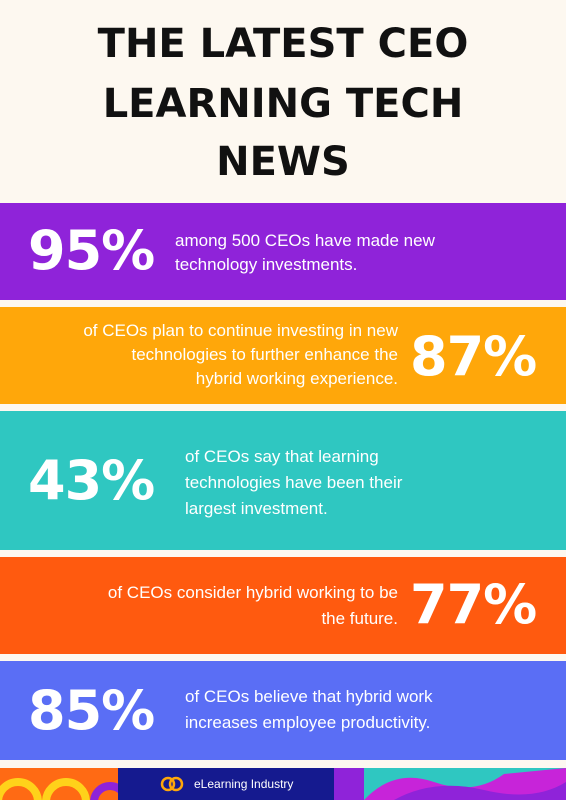 The width and height of the screenshot is (566, 800). What do you see at coordinates (450, 784) in the screenshot?
I see `footer-decoration-right` at bounding box center [450, 784].